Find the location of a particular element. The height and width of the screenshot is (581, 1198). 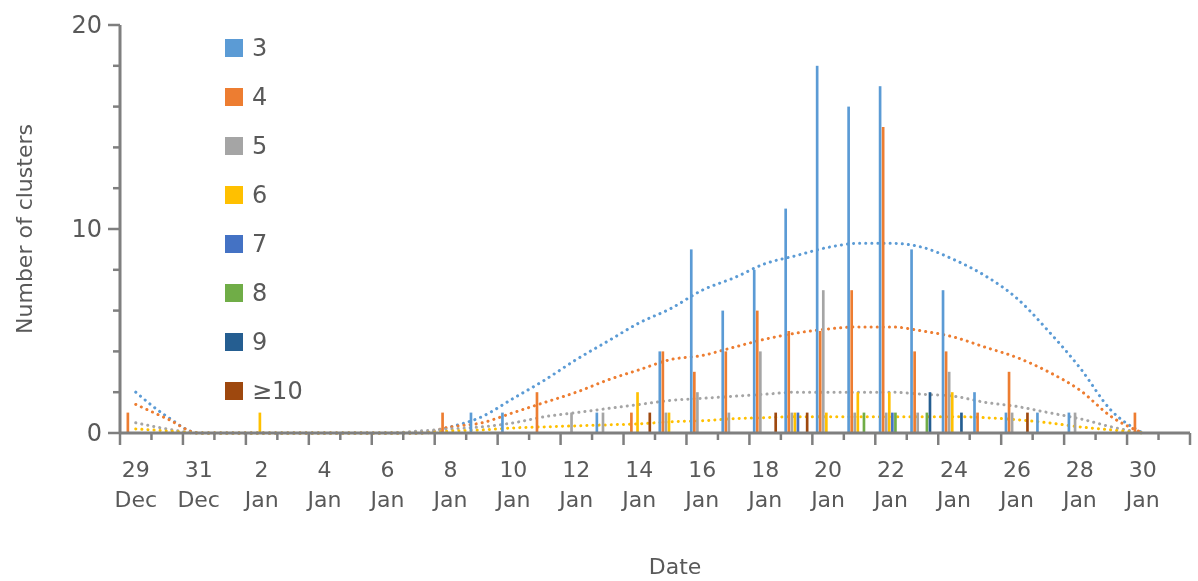

y-axis-title: Number of clusters is located at coordinates (24, 229).